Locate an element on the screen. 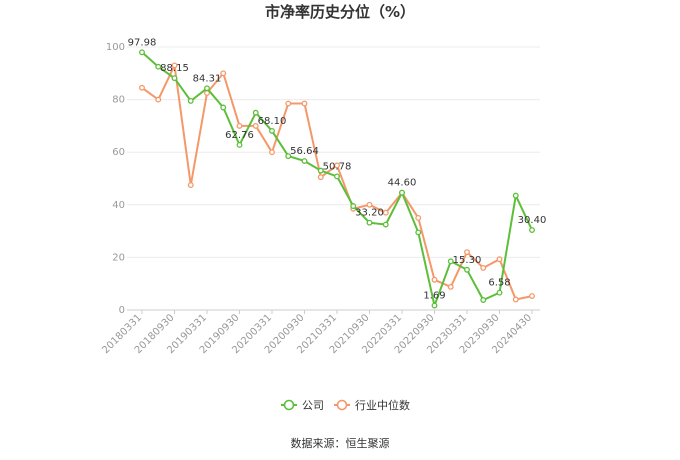  y-tick-label: 100 is located at coordinates (115, 47).